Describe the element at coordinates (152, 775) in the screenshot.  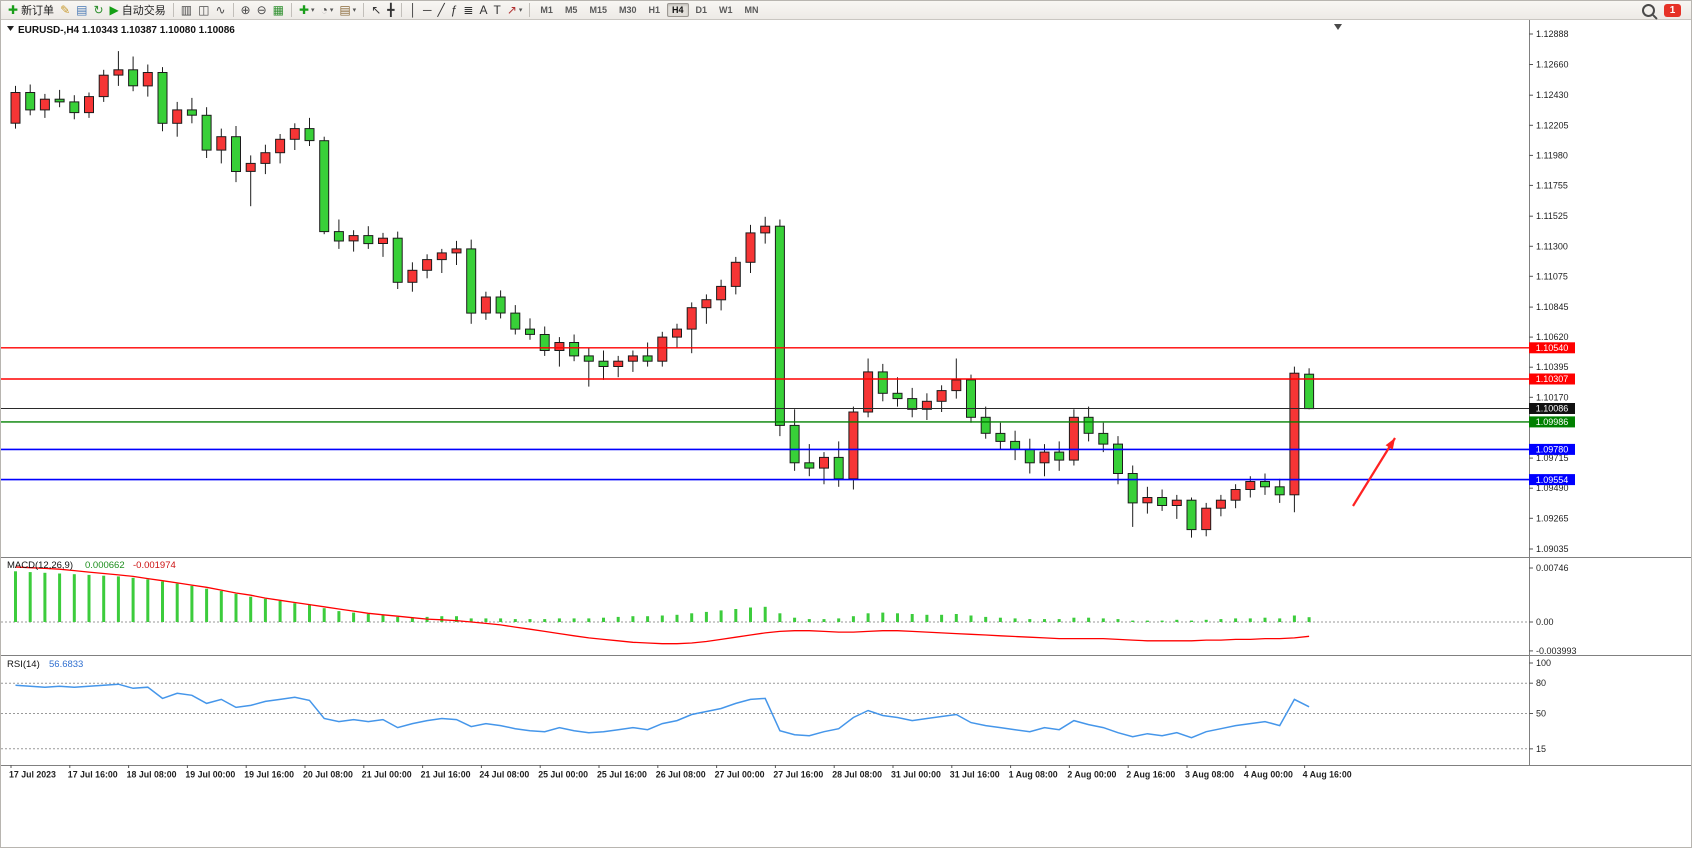
I see `time-axis-label: 18 Jul 08:00` at that location.